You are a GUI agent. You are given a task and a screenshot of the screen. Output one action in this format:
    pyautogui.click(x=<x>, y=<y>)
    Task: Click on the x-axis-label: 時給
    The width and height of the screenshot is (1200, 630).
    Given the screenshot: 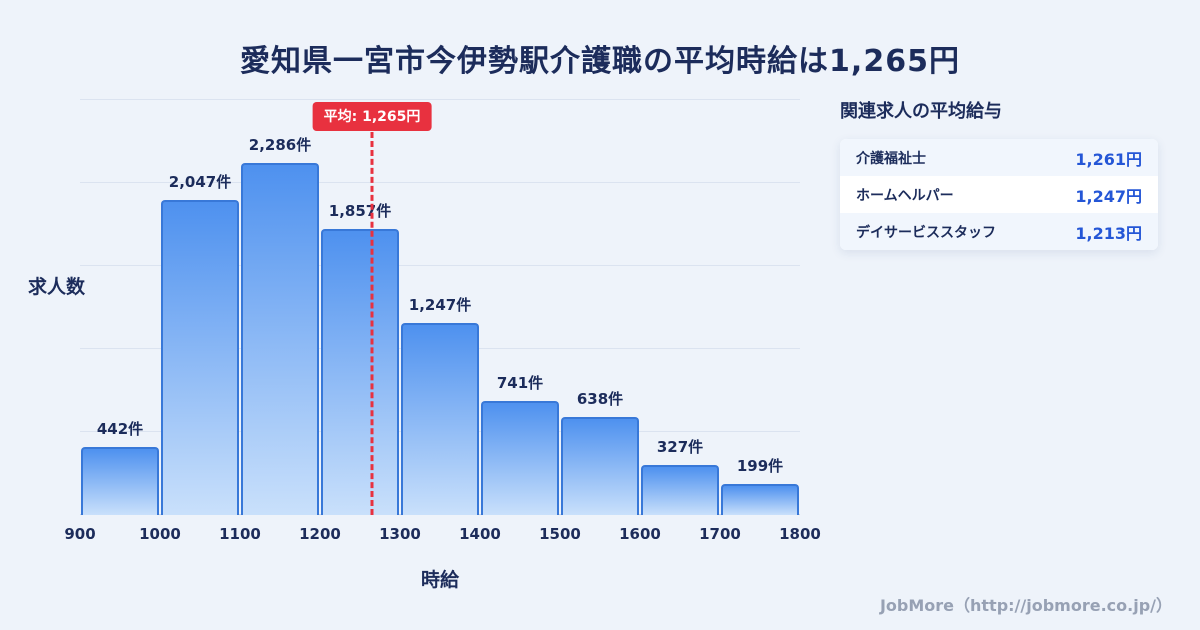 What is the action you would take?
    pyautogui.click(x=440, y=580)
    